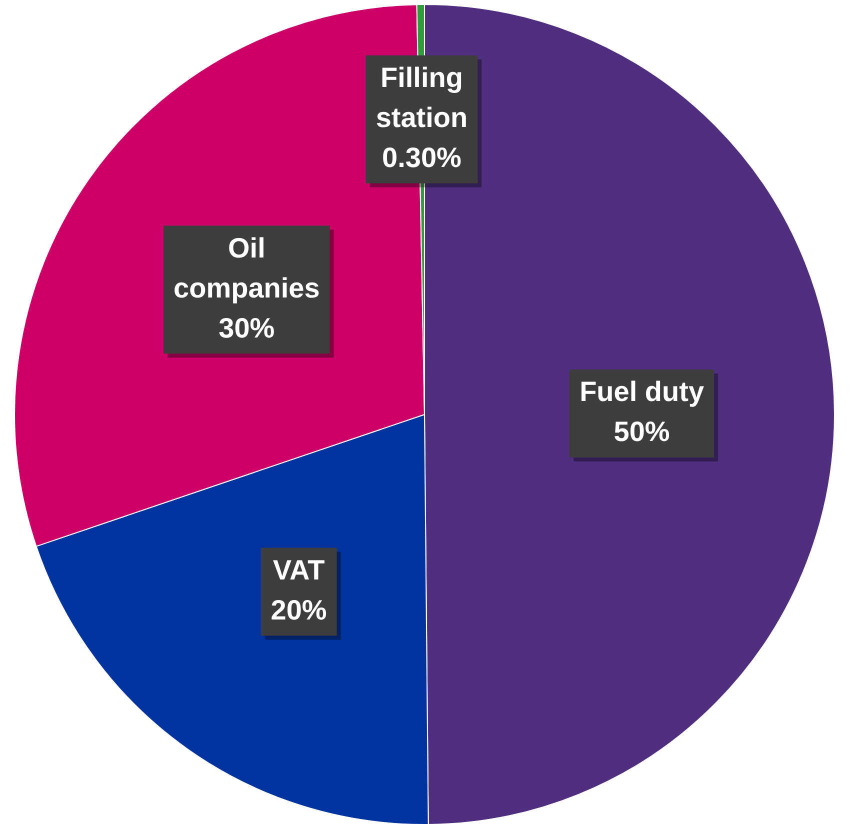  What do you see at coordinates (246, 328) in the screenshot?
I see `data-label: 30%` at bounding box center [246, 328].